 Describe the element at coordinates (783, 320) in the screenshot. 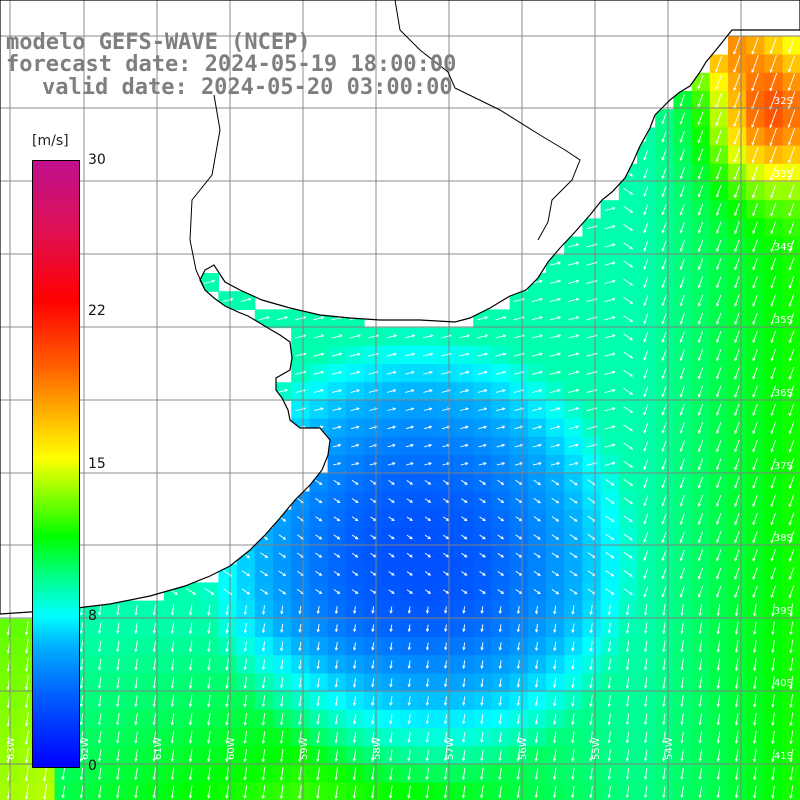

I see `latitude-label: 35S` at that location.